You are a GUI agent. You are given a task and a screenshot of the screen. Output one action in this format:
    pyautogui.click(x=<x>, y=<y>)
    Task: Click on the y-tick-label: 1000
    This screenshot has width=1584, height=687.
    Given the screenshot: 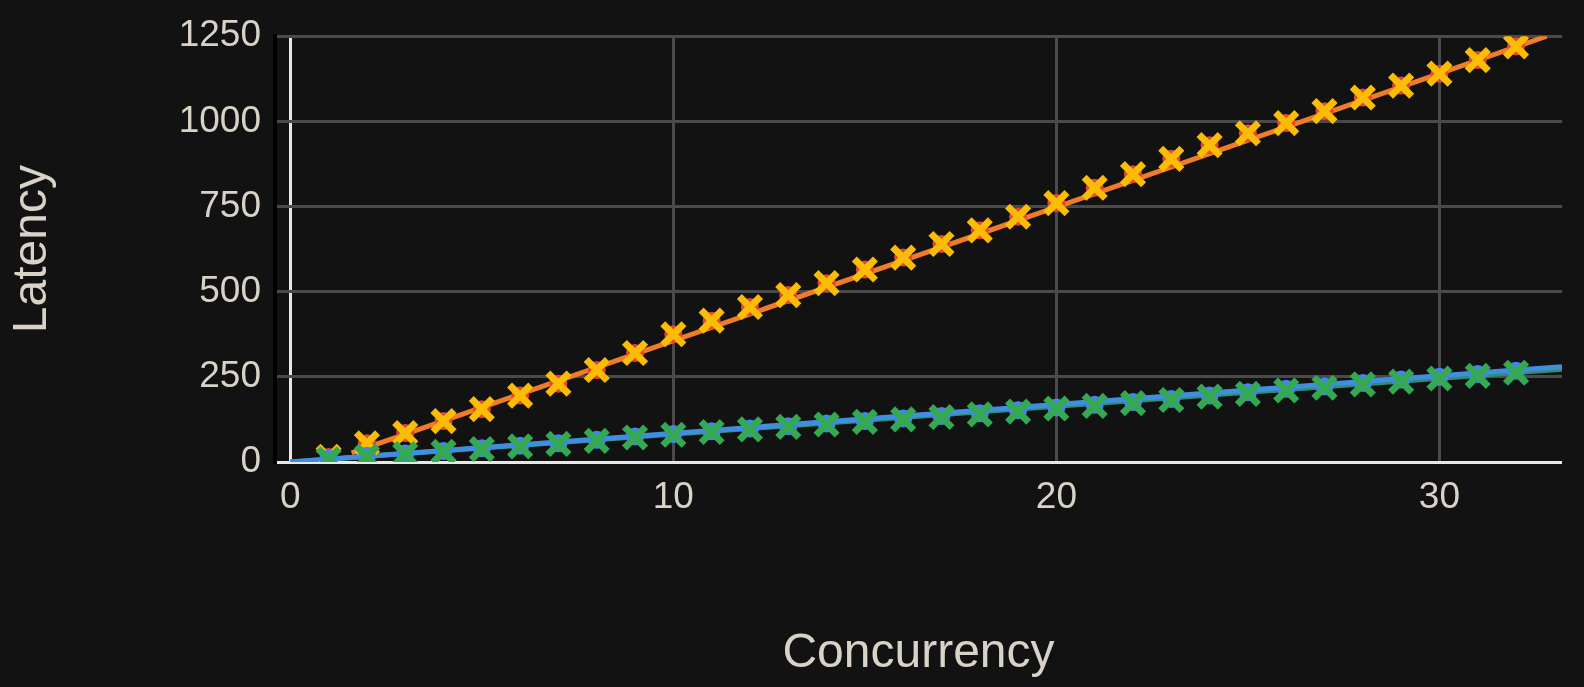 What is the action you would take?
    pyautogui.click(x=219, y=119)
    